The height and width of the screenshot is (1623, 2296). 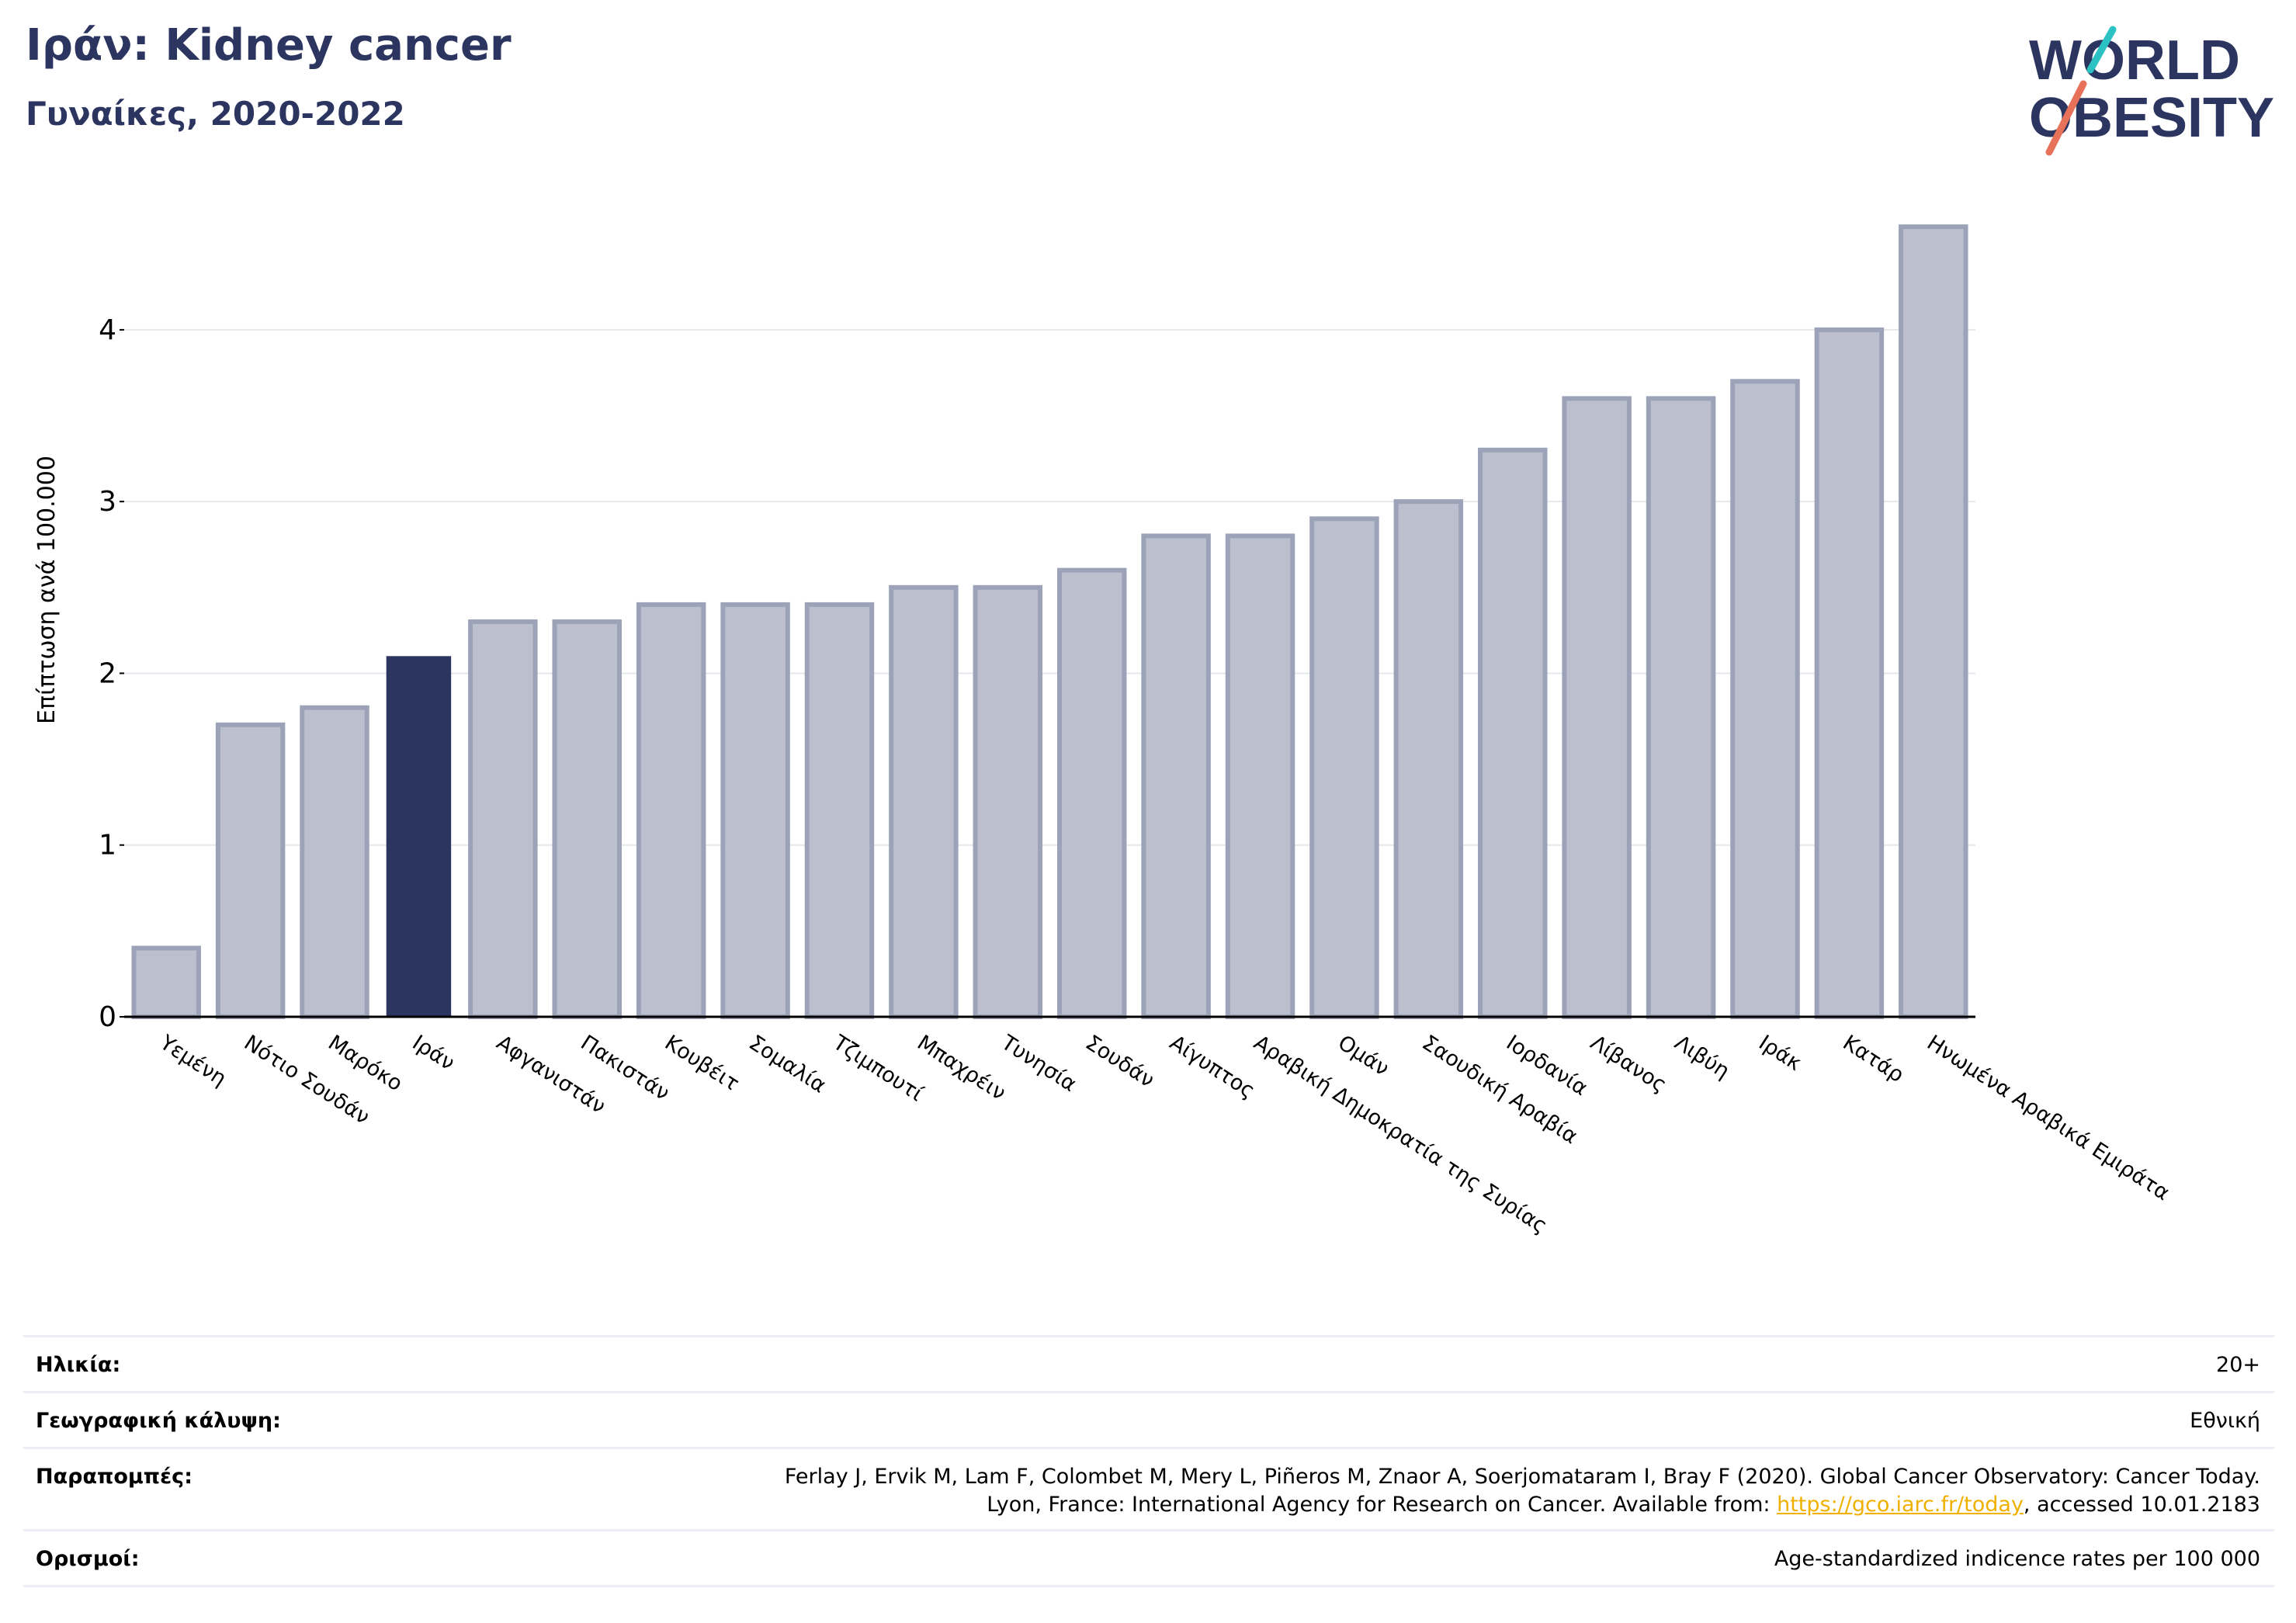 What do you see at coordinates (193, 1060) in the screenshot?
I see `x-tick-label: Υεμένη` at bounding box center [193, 1060].